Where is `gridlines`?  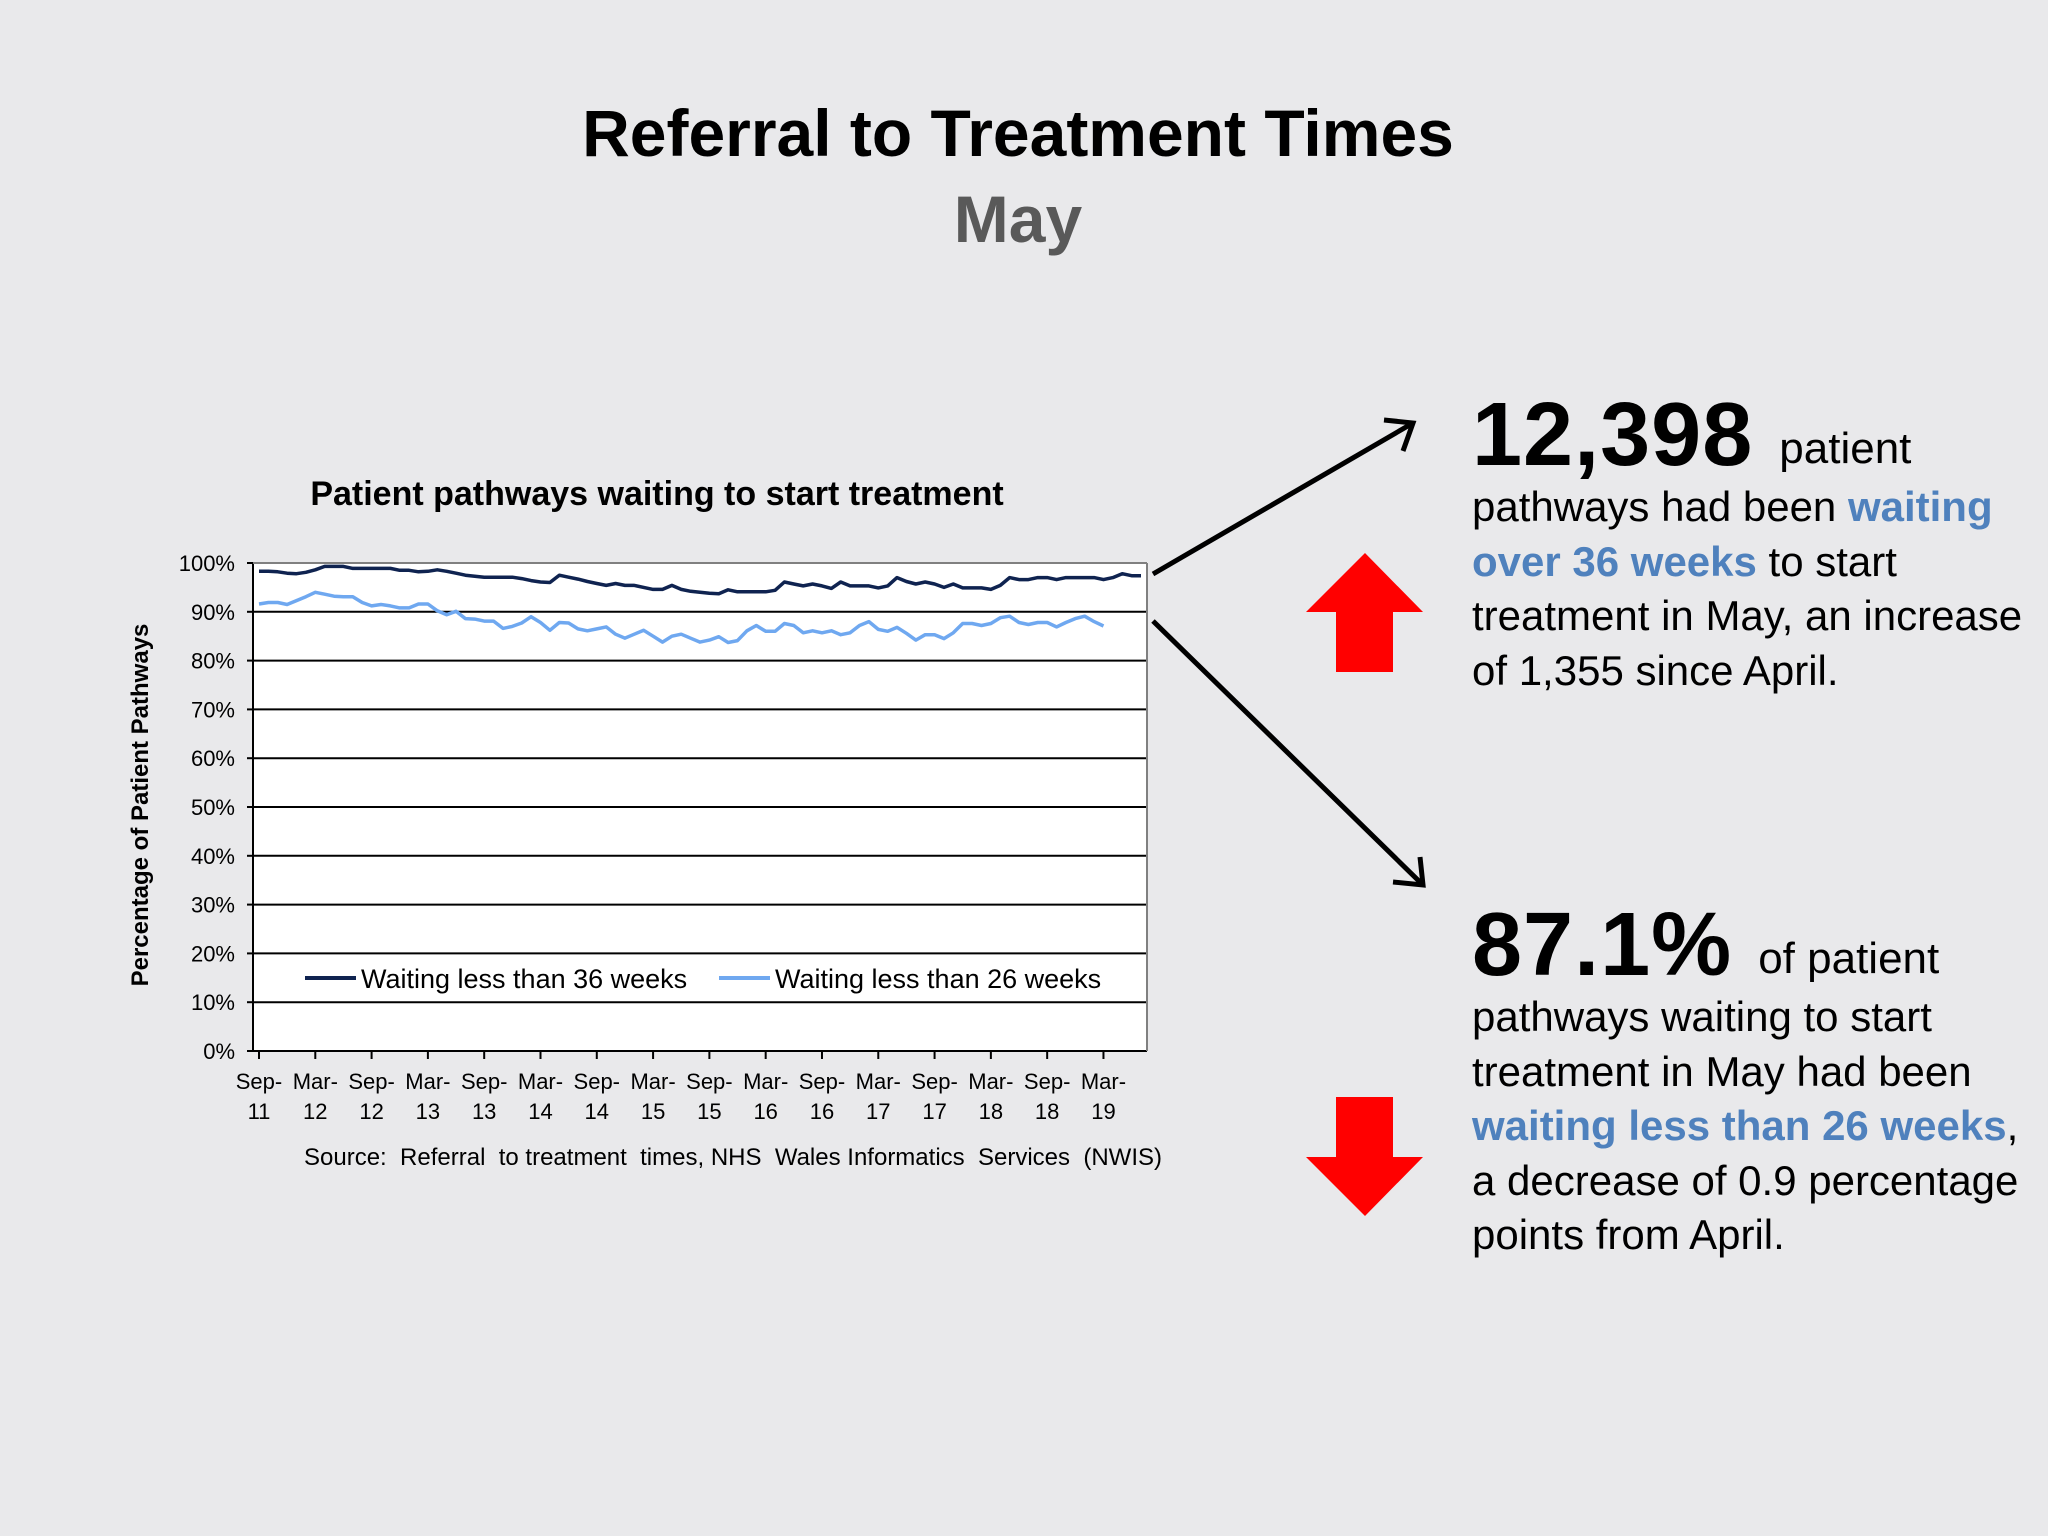
gridlines is located at coordinates (700, 807).